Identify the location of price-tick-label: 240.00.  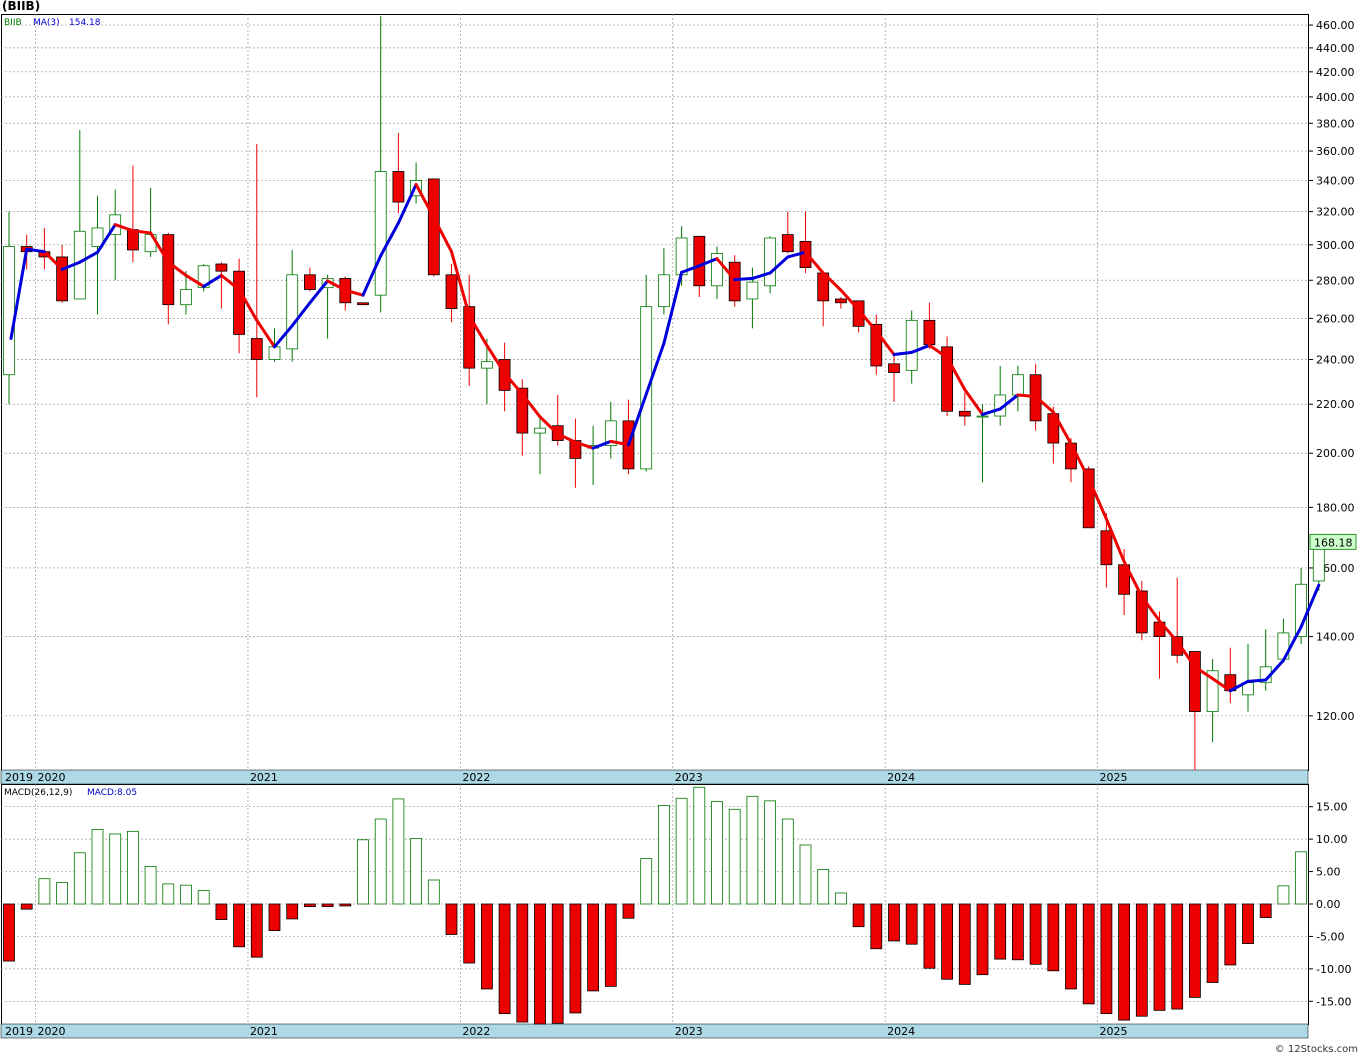
(1335, 360).